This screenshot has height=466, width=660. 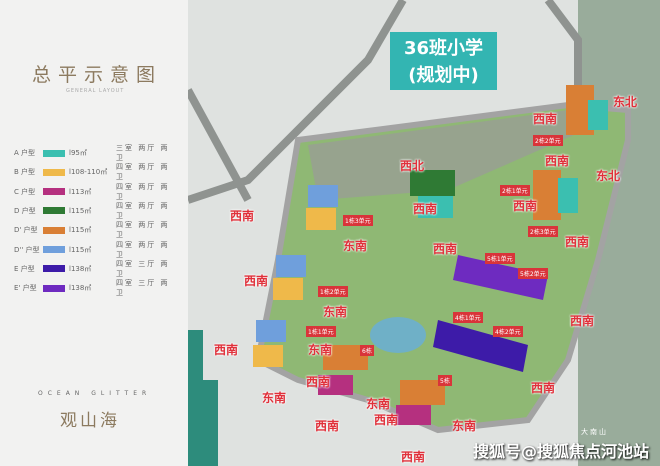 I want to click on legend-title: 总平示意图, so click(x=97, y=75).